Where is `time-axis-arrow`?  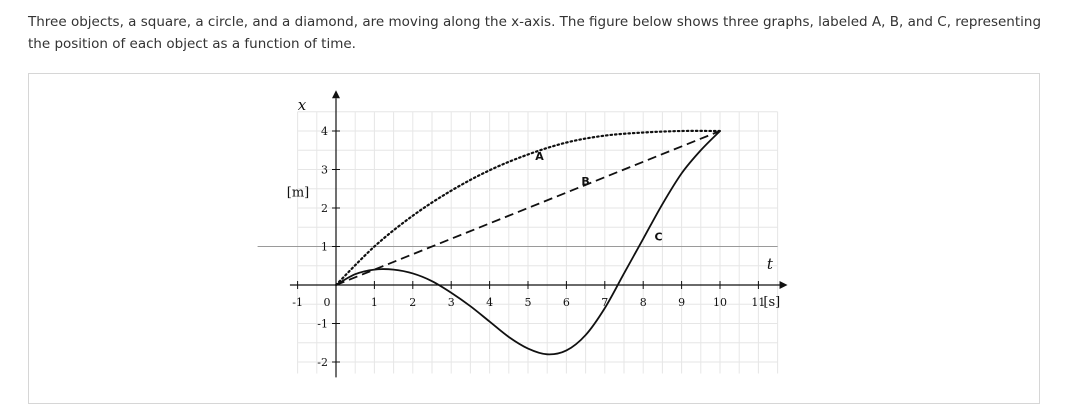 time-axis-arrow is located at coordinates (783, 285).